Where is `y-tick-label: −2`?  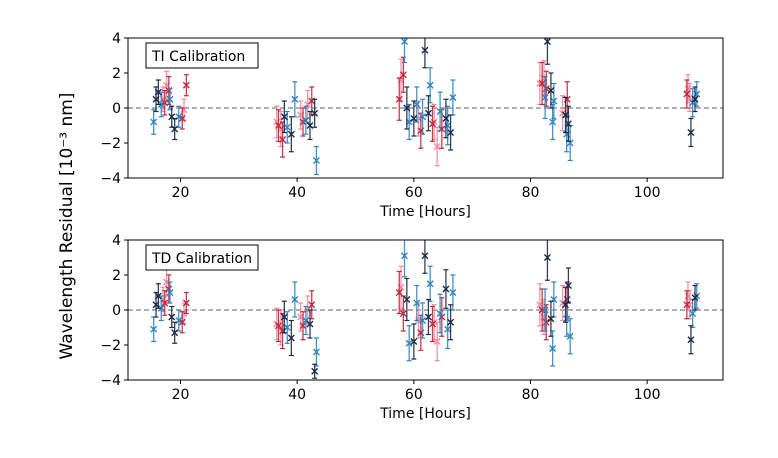 y-tick-label: −2 is located at coordinates (110, 346).